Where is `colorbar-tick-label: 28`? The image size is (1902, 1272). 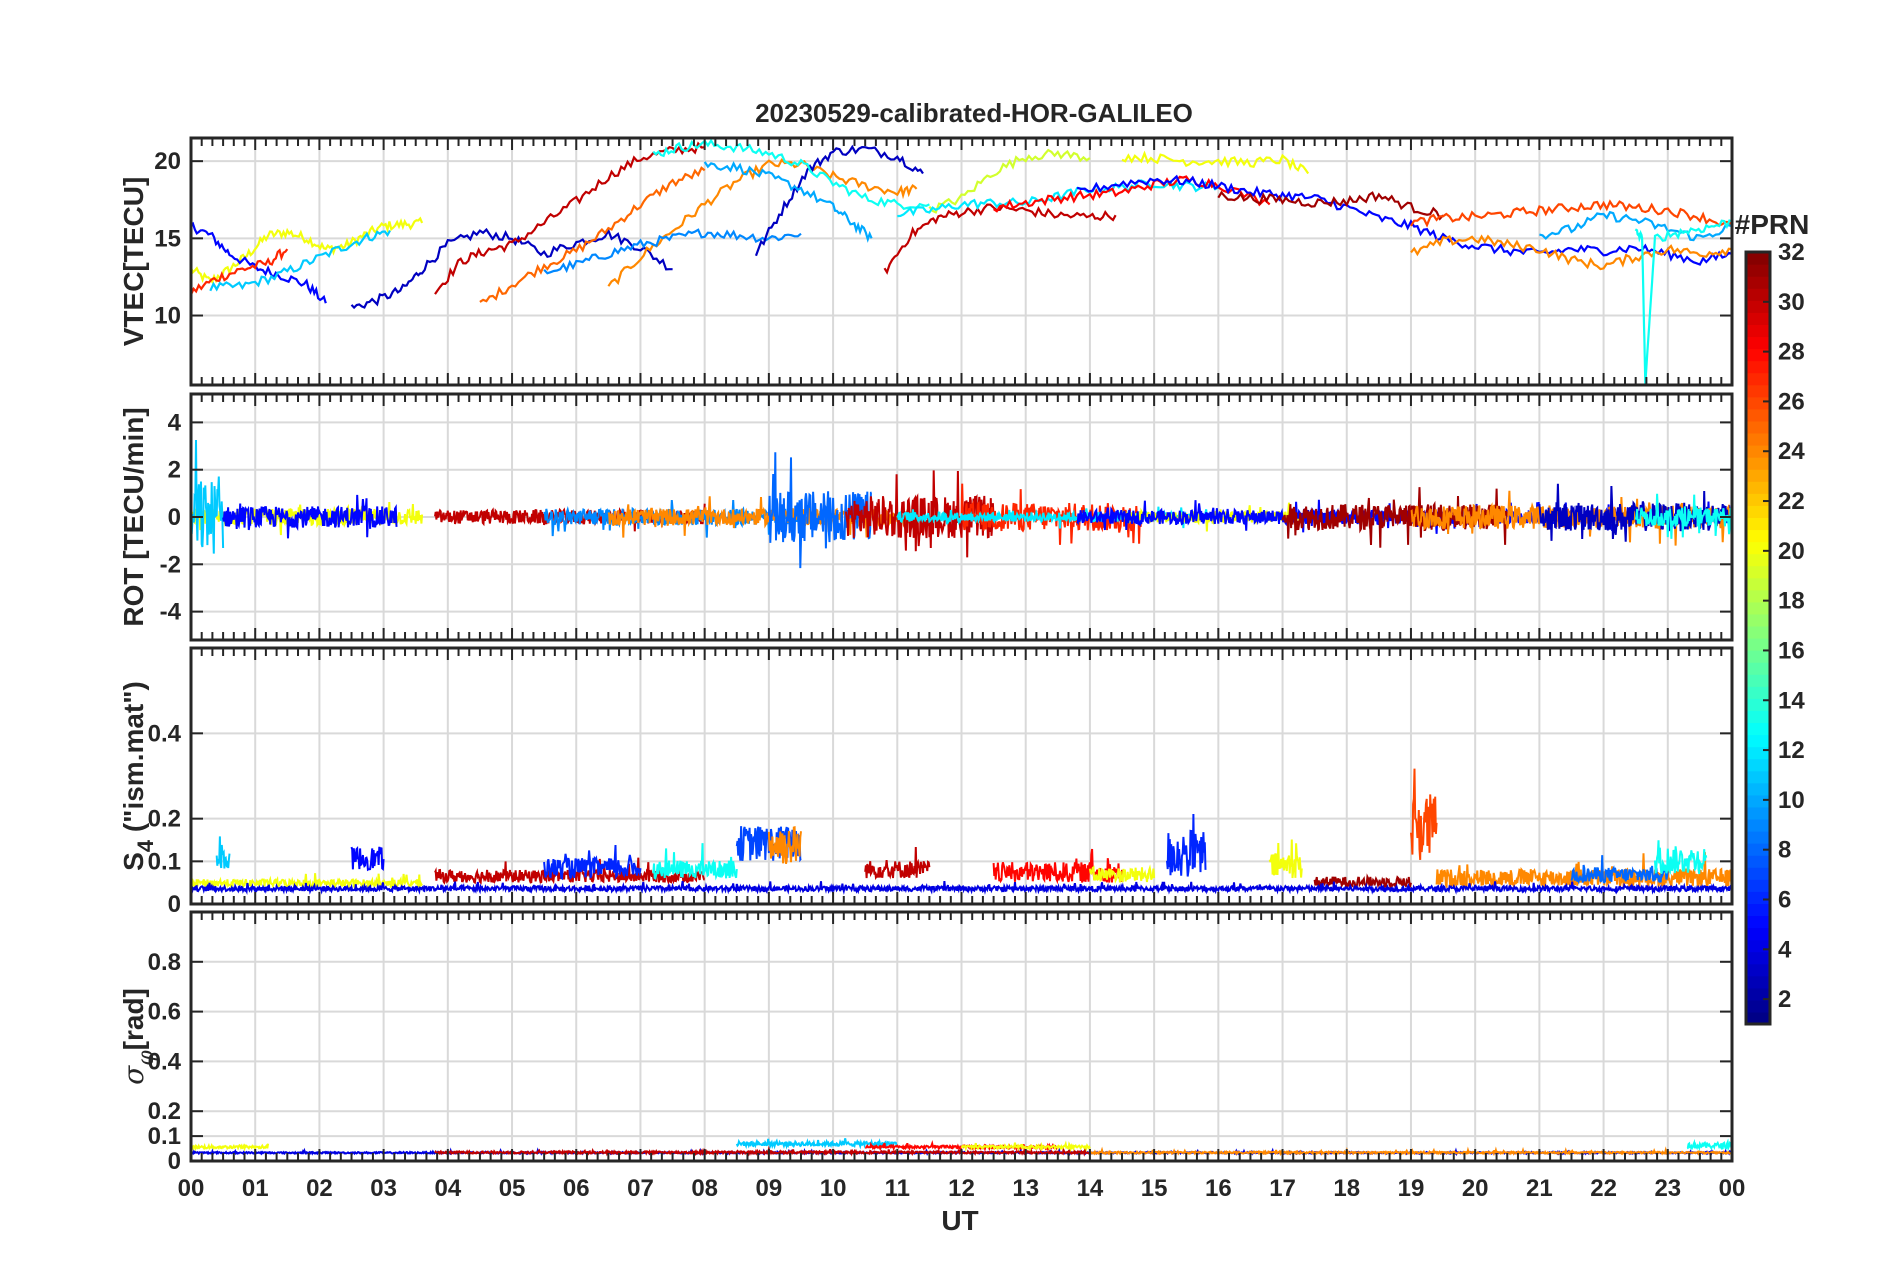 colorbar-tick-label: 28 is located at coordinates (1791, 352).